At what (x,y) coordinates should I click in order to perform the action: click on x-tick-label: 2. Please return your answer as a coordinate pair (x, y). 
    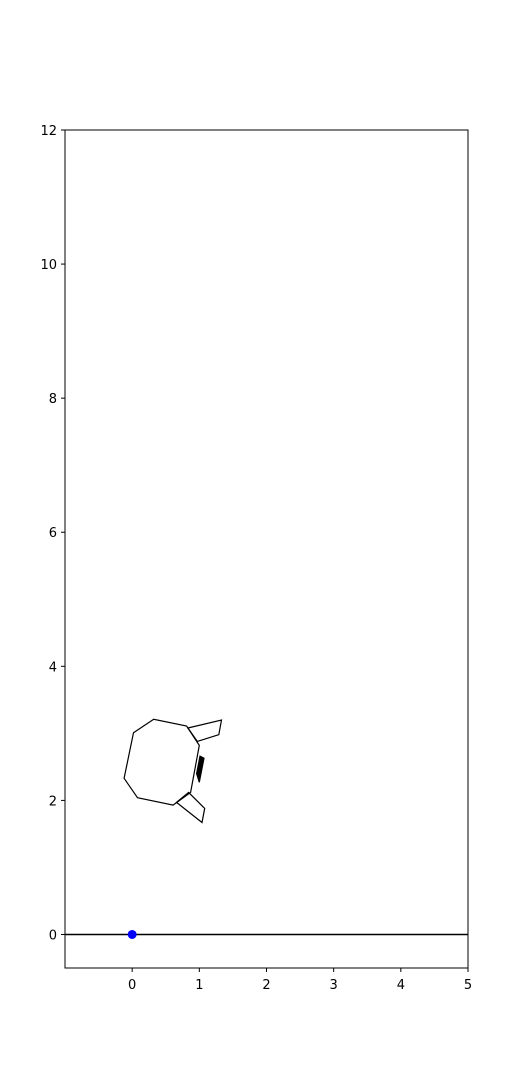
    Looking at the image, I should click on (266, 985).